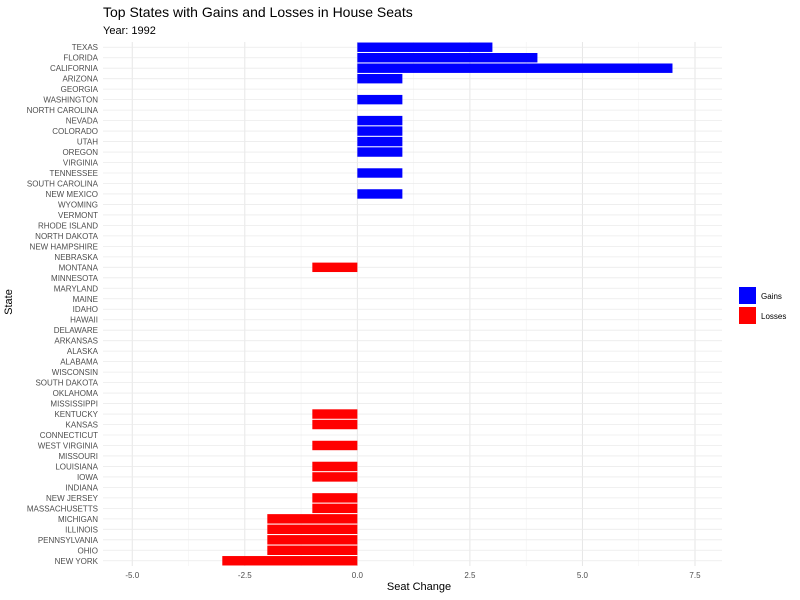  Describe the element at coordinates (79, 267) in the screenshot. I see `state-label: MONTANA` at that location.